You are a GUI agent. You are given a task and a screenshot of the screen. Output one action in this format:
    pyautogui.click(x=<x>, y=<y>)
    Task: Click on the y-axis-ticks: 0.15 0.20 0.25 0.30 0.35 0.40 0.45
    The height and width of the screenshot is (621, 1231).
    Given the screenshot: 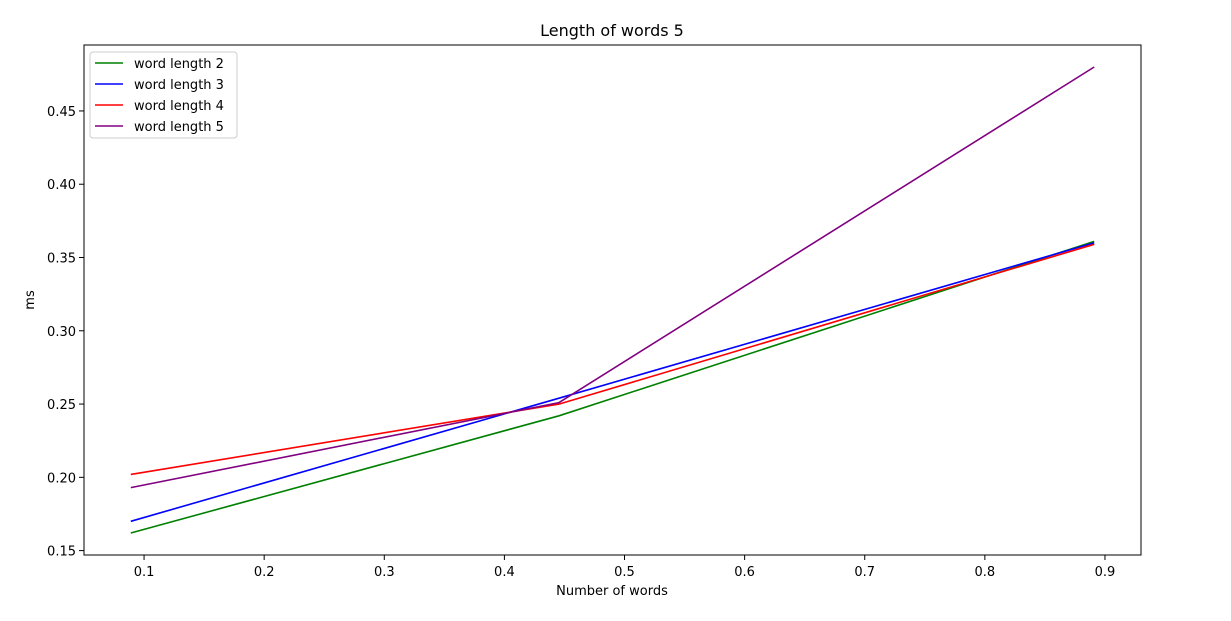 What is the action you would take?
    pyautogui.click(x=65, y=332)
    